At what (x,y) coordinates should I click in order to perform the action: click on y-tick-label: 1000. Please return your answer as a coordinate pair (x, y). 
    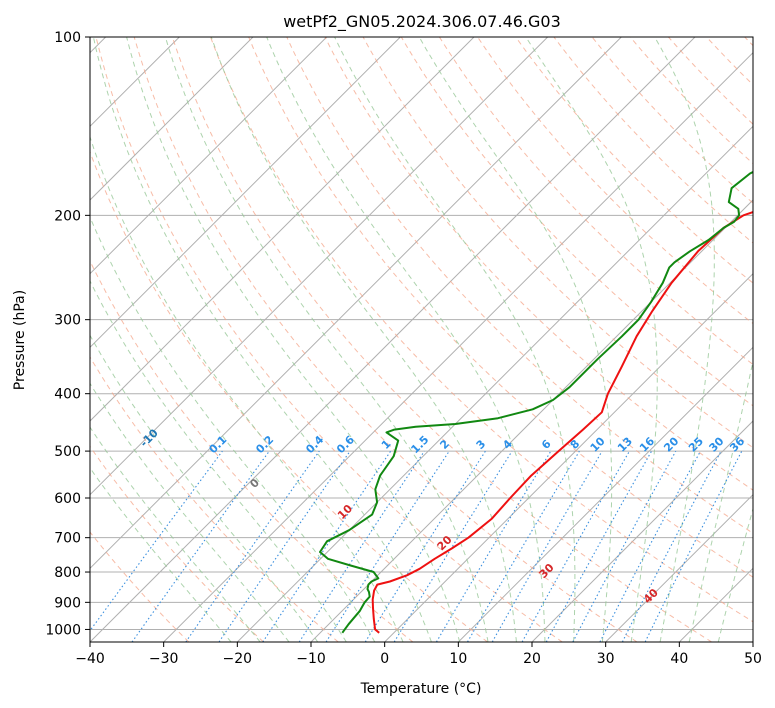
    Looking at the image, I should click on (63, 630).